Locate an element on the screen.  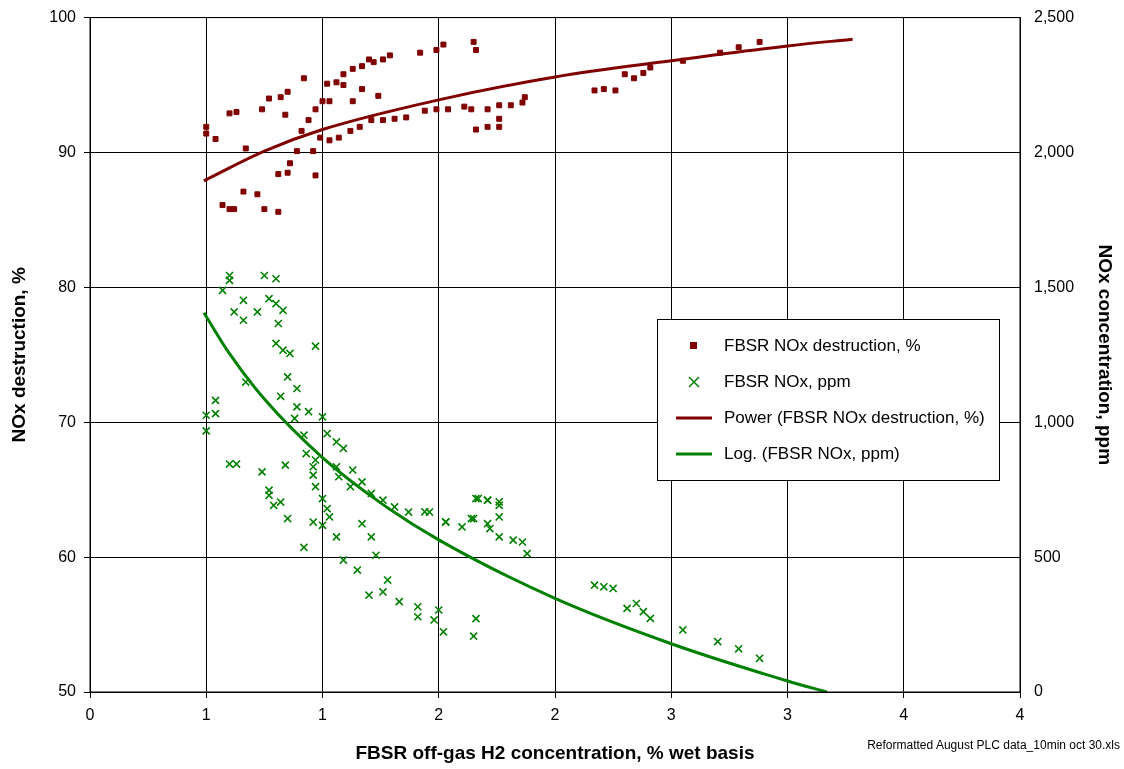
legend-label: Log. (FBSR NOx, ppm) is located at coordinates (812, 453).